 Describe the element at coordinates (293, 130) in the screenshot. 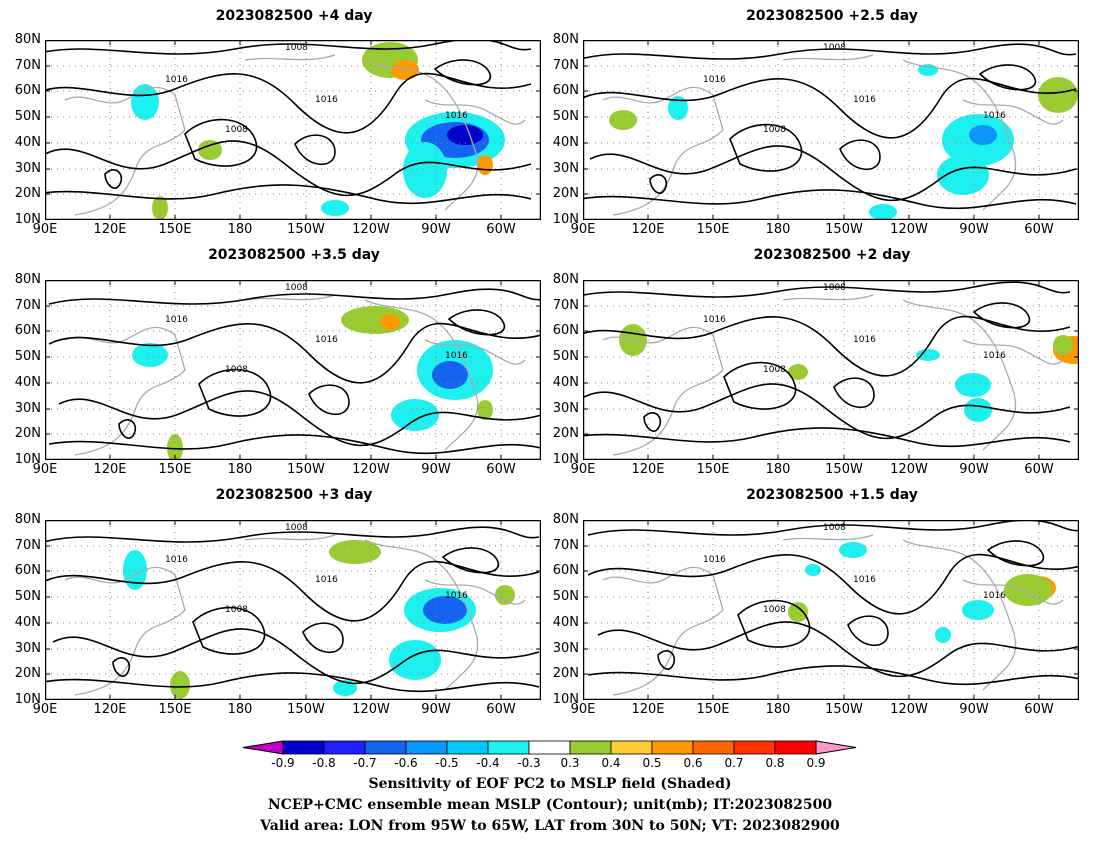

I see `map-svg-1: 1008 1016 1016 1008 1016` at that location.